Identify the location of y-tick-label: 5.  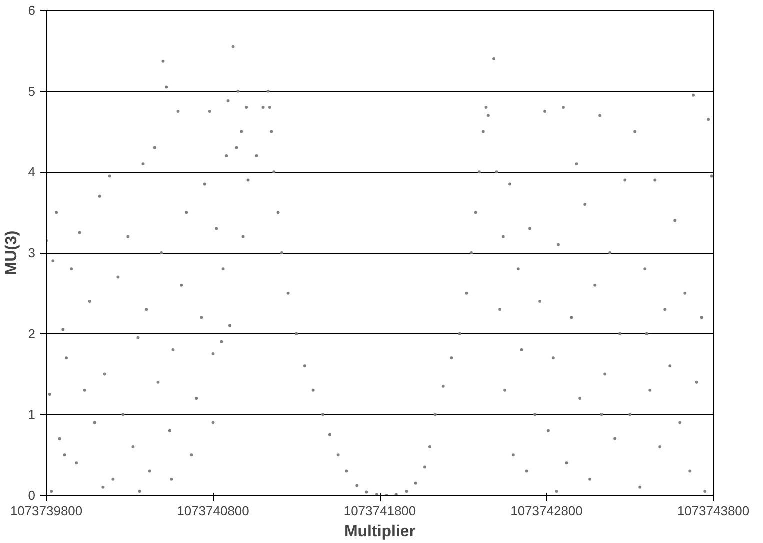
(32, 91).